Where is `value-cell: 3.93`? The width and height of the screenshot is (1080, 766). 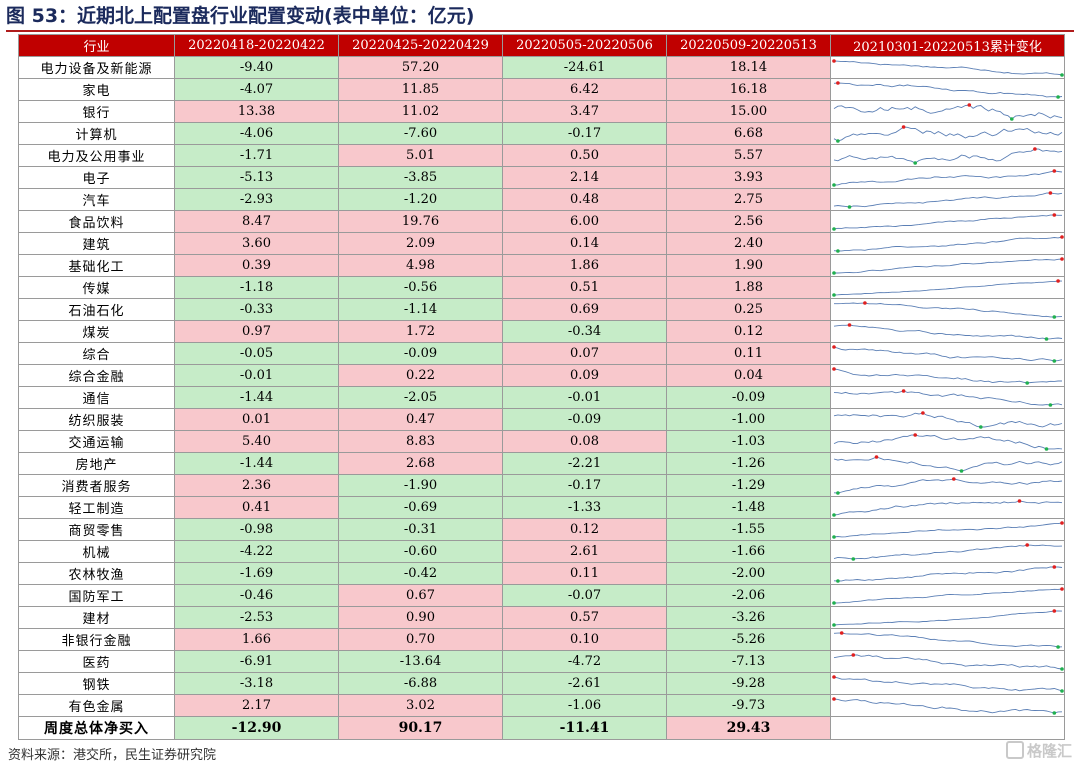 value-cell: 3.93 is located at coordinates (748, 177).